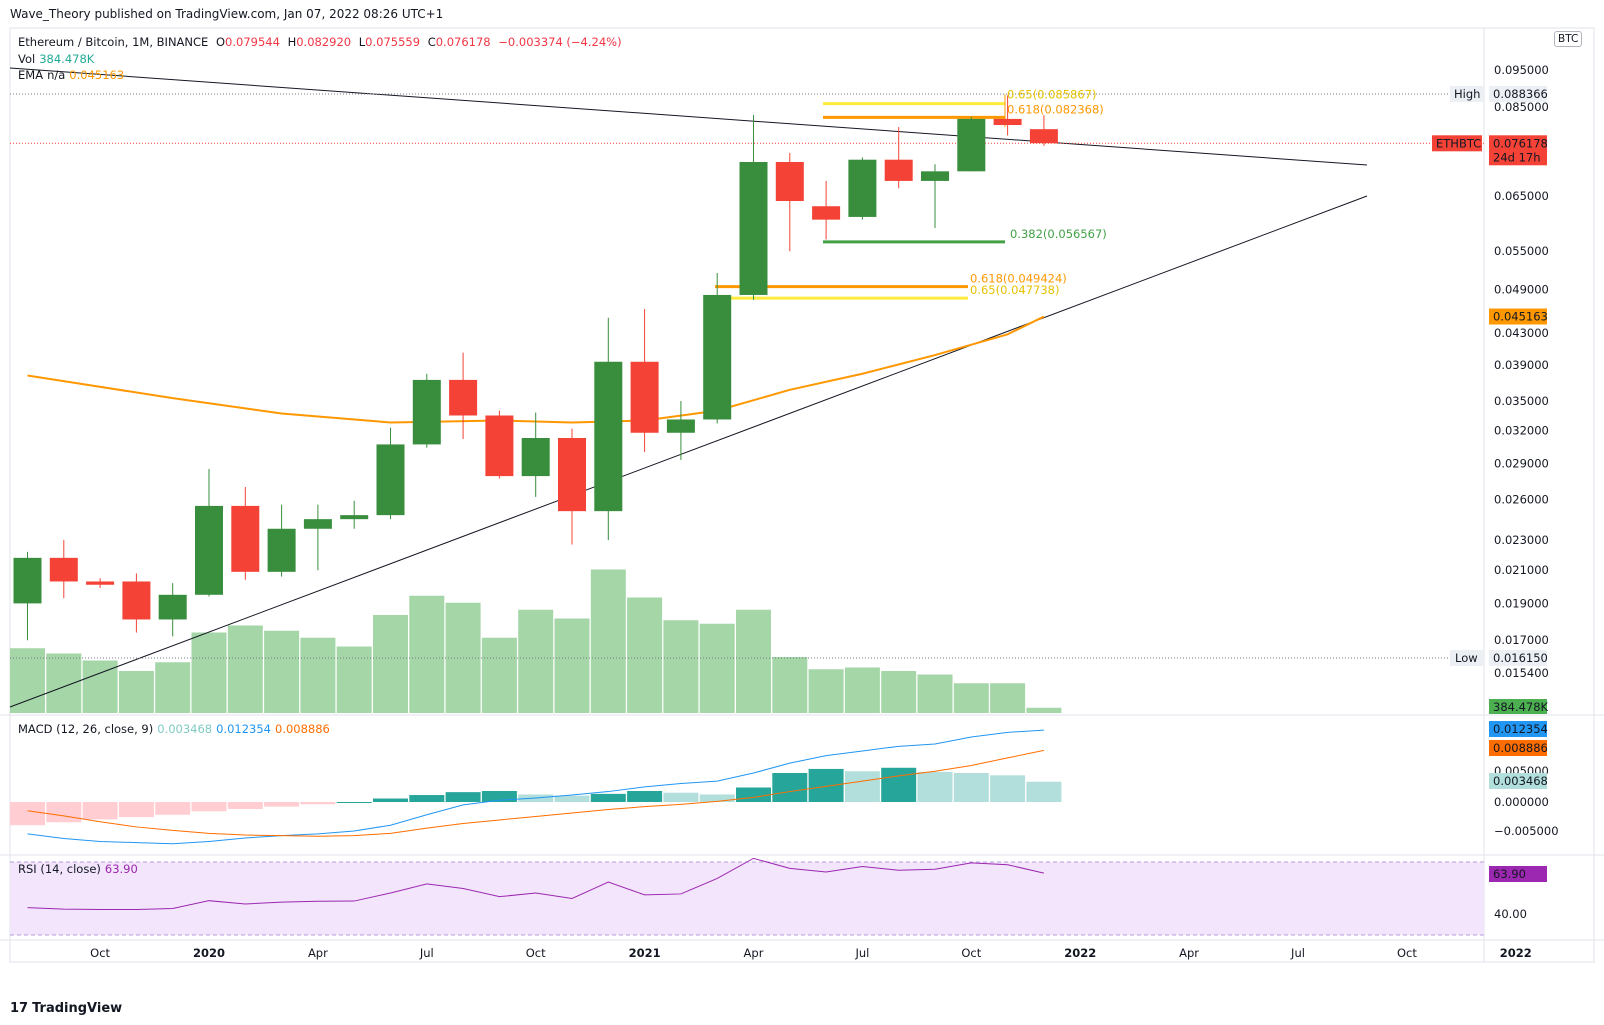  Describe the element at coordinates (1510, 914) in the screenshot. I see `rsi-axis-tick: 40.00` at that location.